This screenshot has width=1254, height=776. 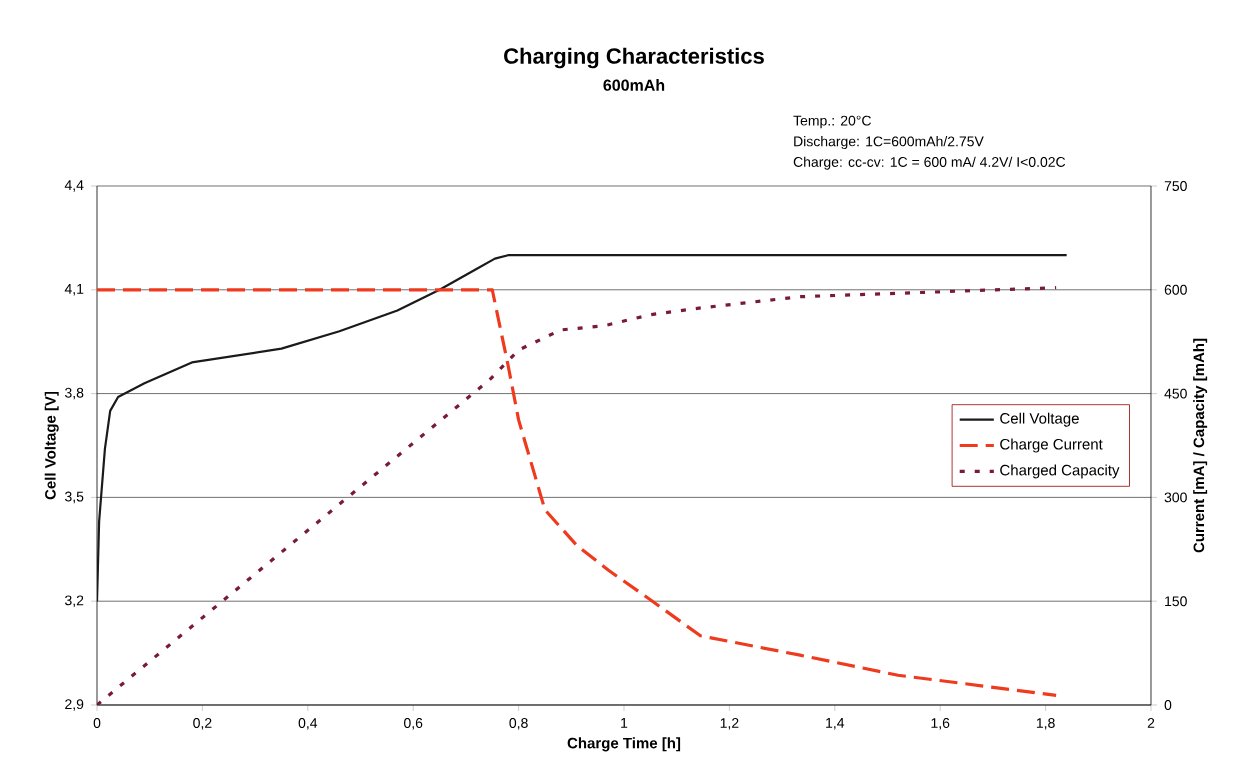 I want to click on x-tick-label: 0,2, so click(x=202, y=724).